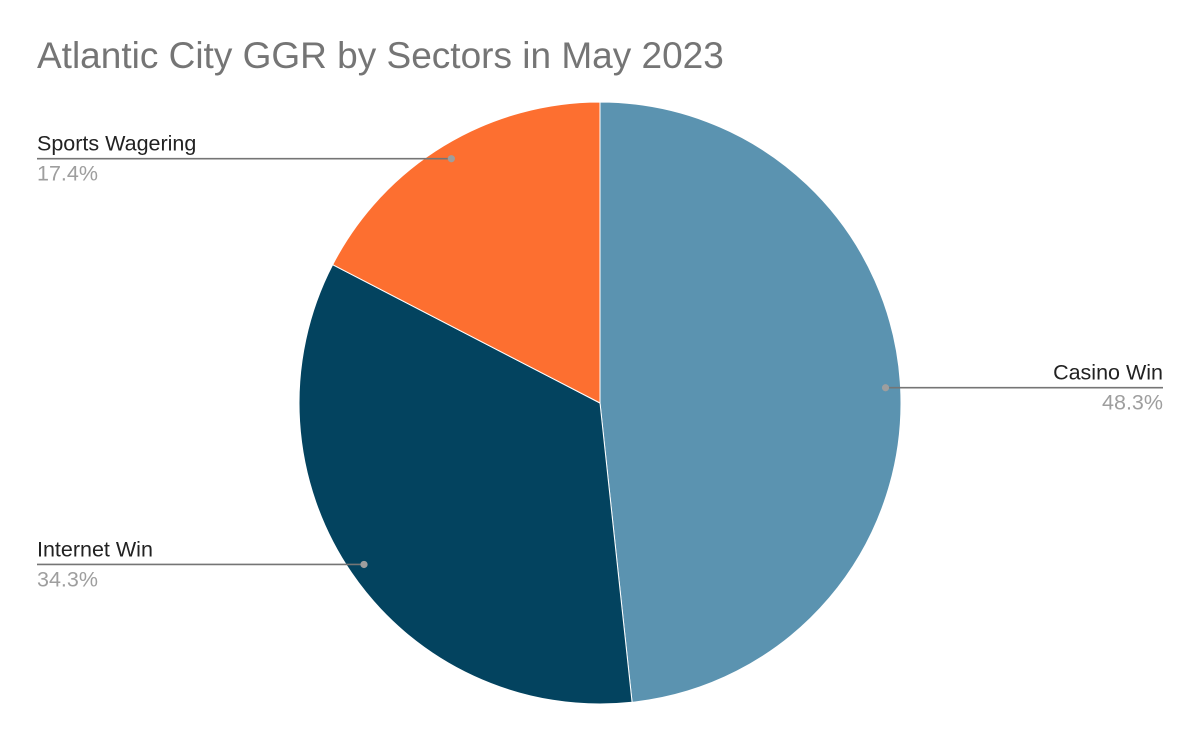 Image resolution: width=1200 pixels, height=742 pixels. I want to click on slice-percent-sports-wagering: 17.4%, so click(67, 174).